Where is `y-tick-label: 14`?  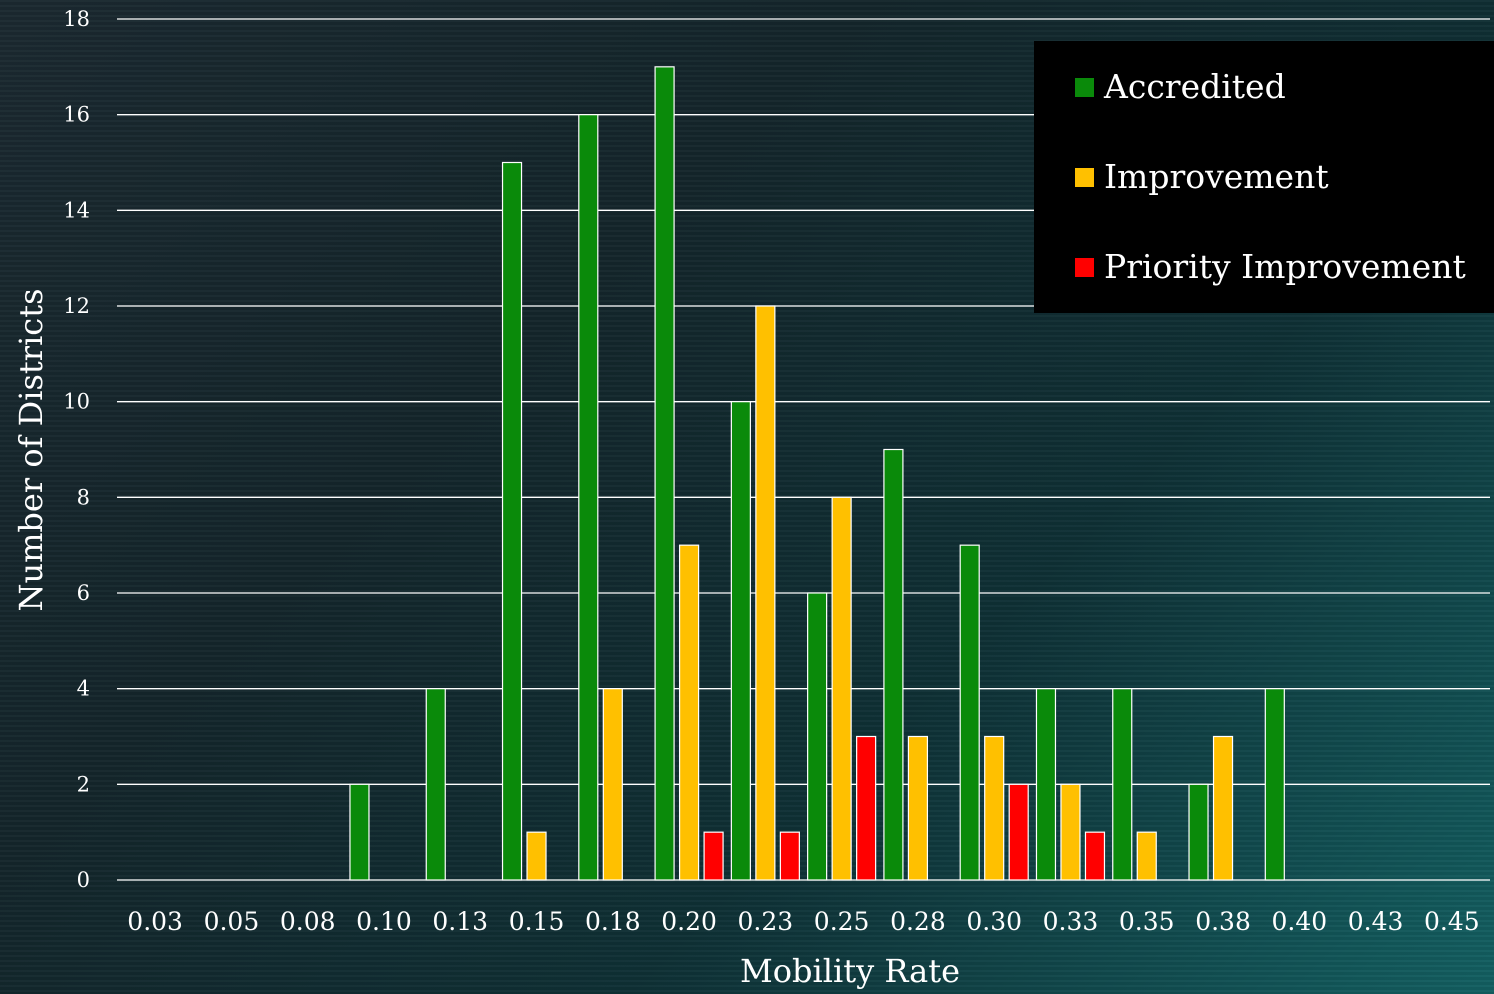
y-tick-label: 14 is located at coordinates (76, 210).